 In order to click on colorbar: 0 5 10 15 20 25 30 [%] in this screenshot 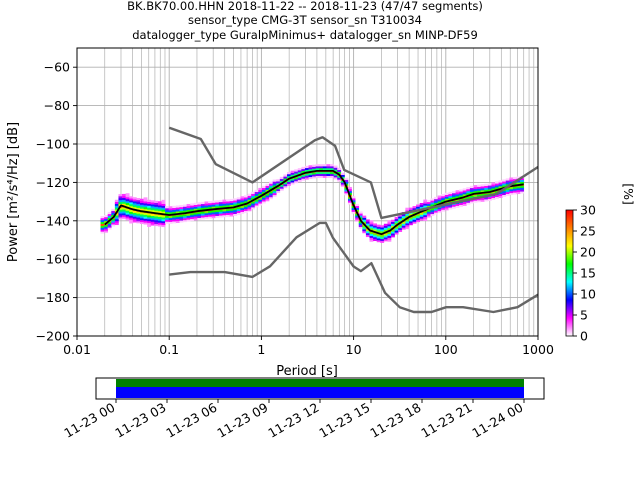, I will do `click(600, 263)`.